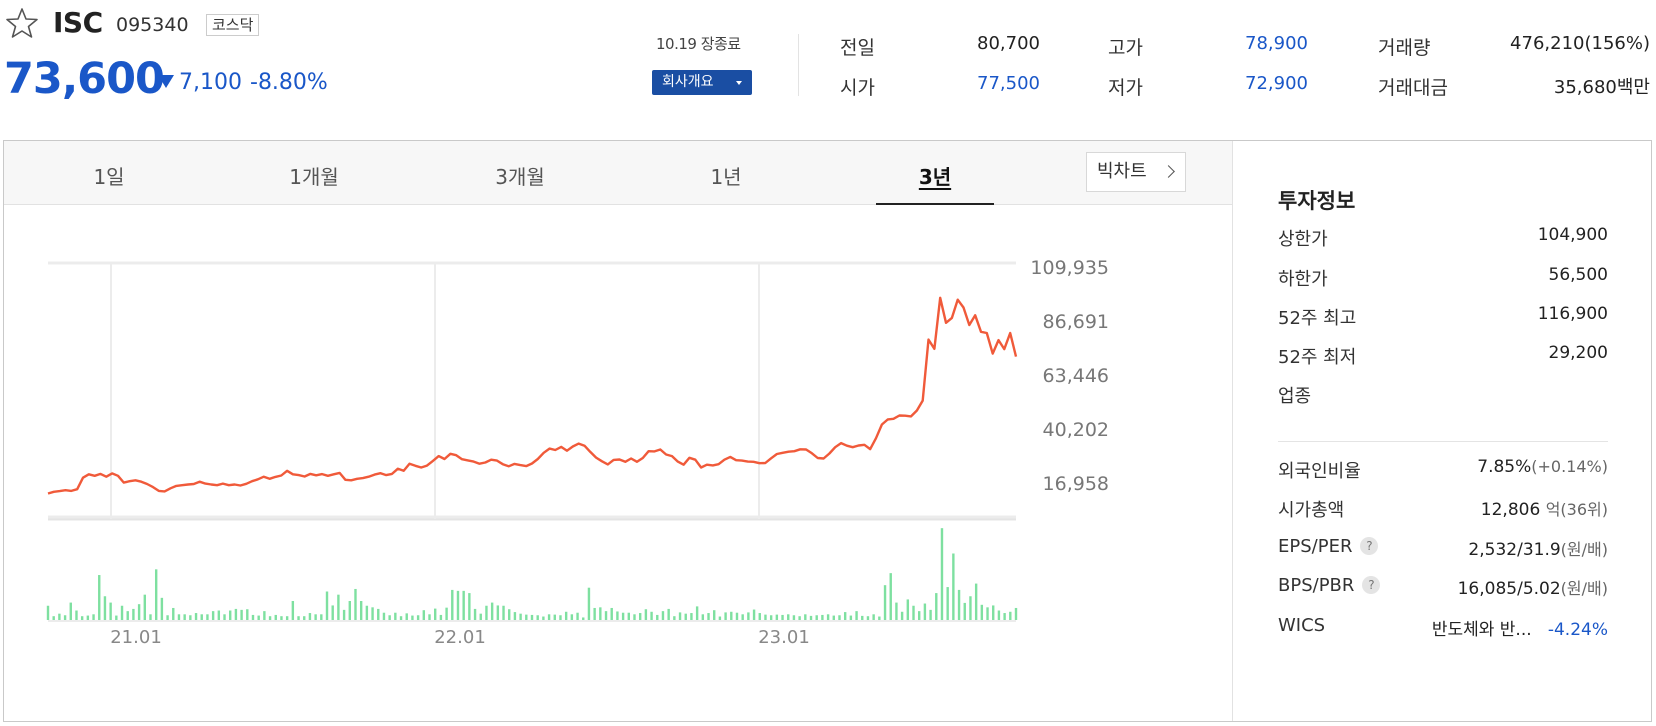 The width and height of the screenshot is (1656, 726). I want to click on big-chart-button: 빅차트, so click(1136, 172).